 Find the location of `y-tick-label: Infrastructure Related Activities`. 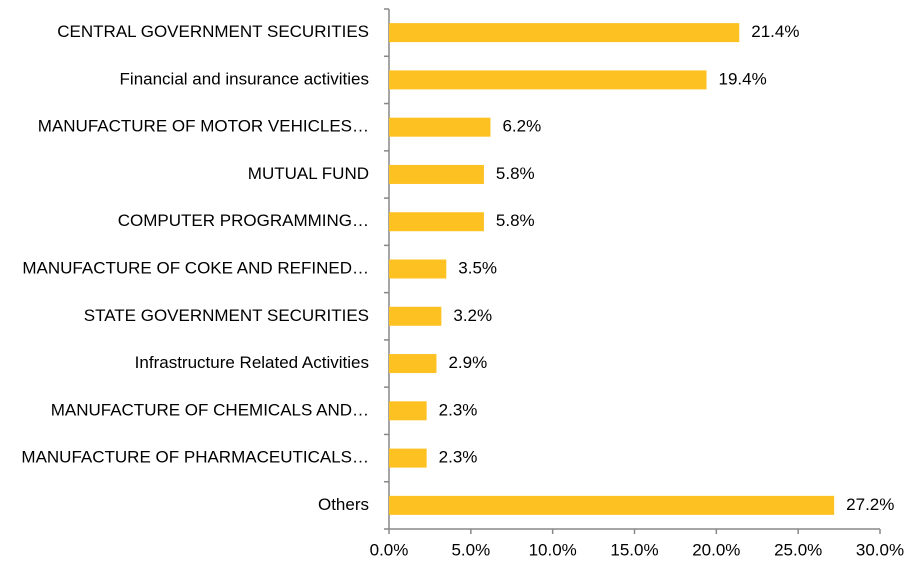

y-tick-label: Infrastructure Related Activities is located at coordinates (252, 362).